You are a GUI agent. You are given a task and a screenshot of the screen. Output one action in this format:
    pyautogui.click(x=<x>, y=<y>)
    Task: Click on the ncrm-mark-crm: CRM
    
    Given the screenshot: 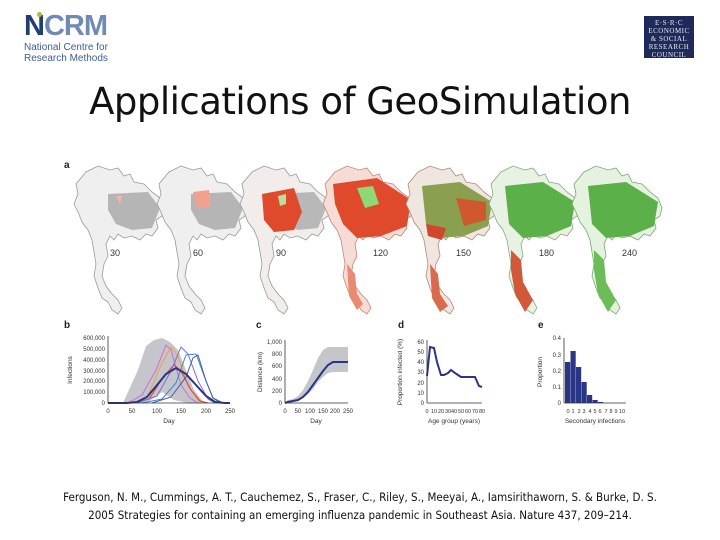 What is the action you would take?
    pyautogui.click(x=75, y=26)
    